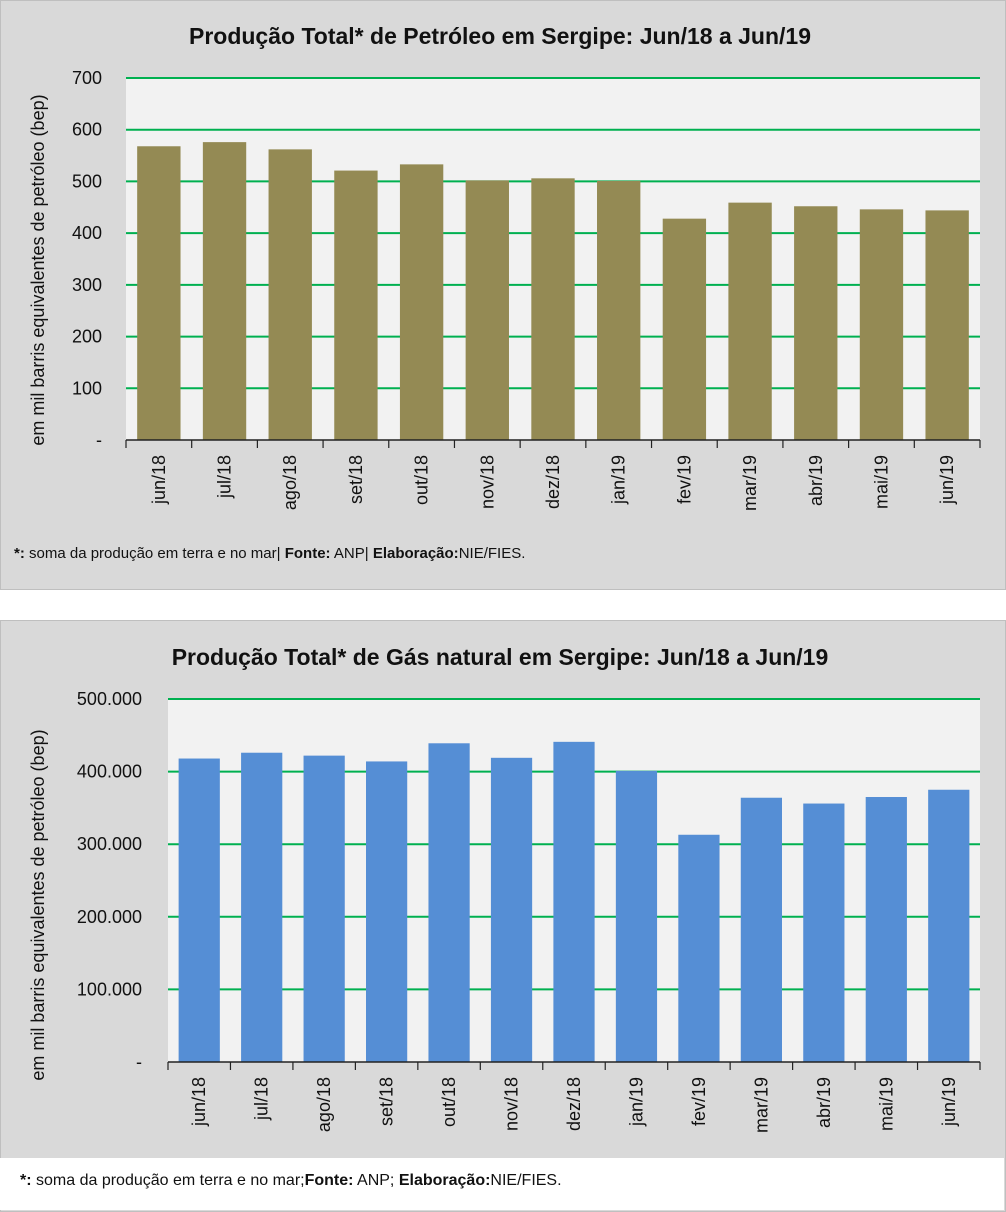  What do you see at coordinates (109, 989) in the screenshot?
I see `y-tick-label: 100.000` at bounding box center [109, 989].